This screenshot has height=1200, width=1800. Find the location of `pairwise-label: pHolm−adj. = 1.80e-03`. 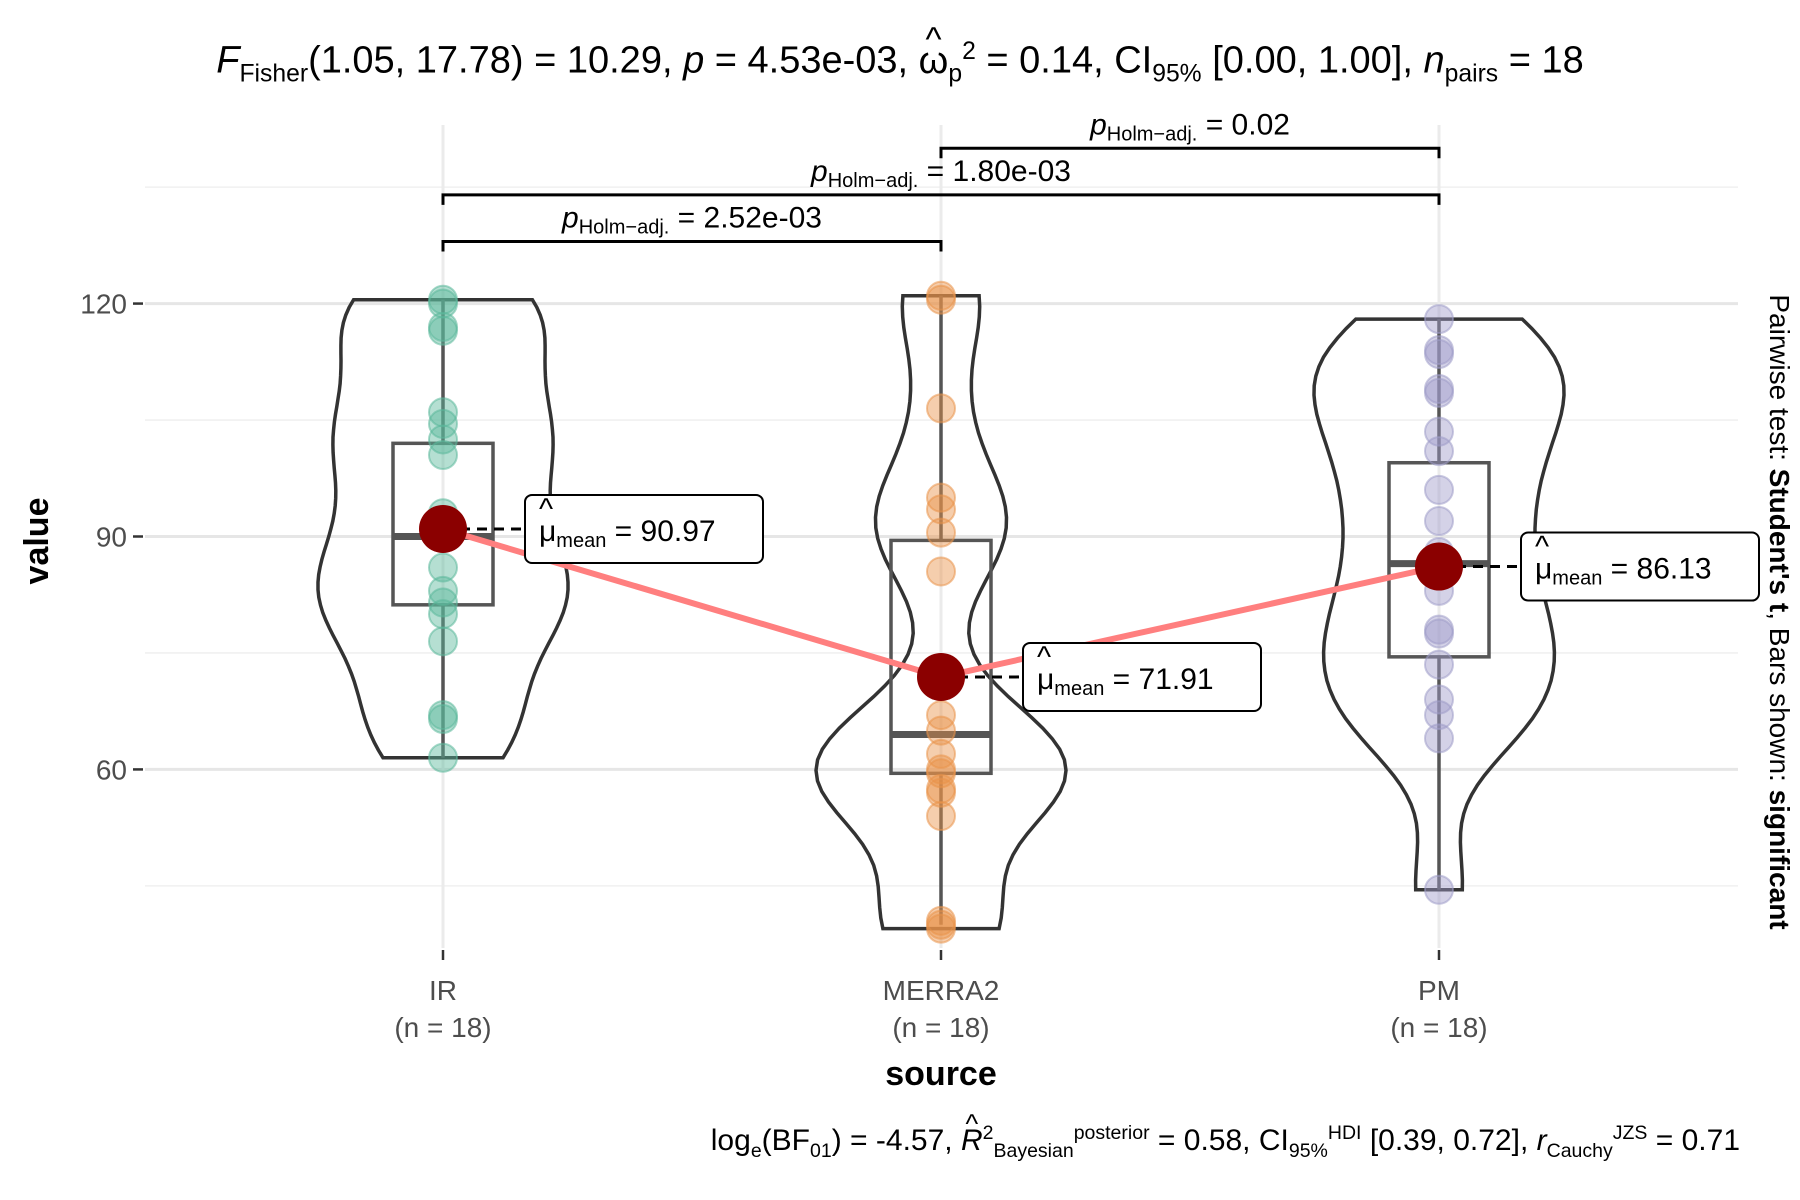

pairwise-label: pHolm−adj. = 1.80e-03 is located at coordinates (940, 173).